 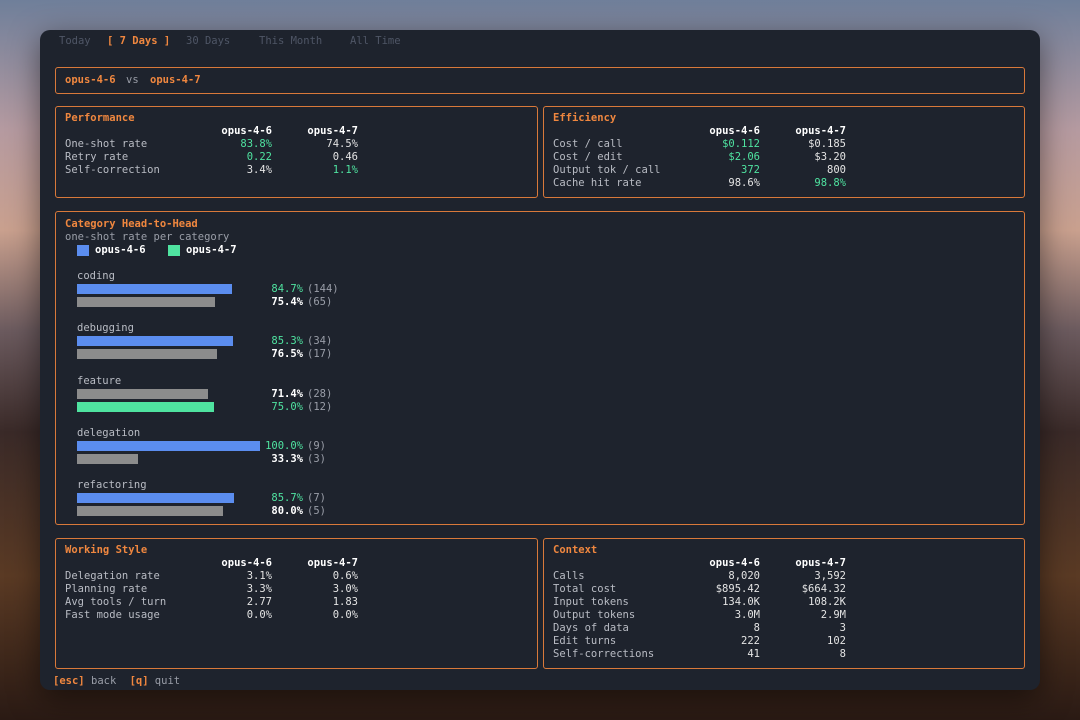 I want to click on cell-value: 134.0K, so click(x=741, y=602).